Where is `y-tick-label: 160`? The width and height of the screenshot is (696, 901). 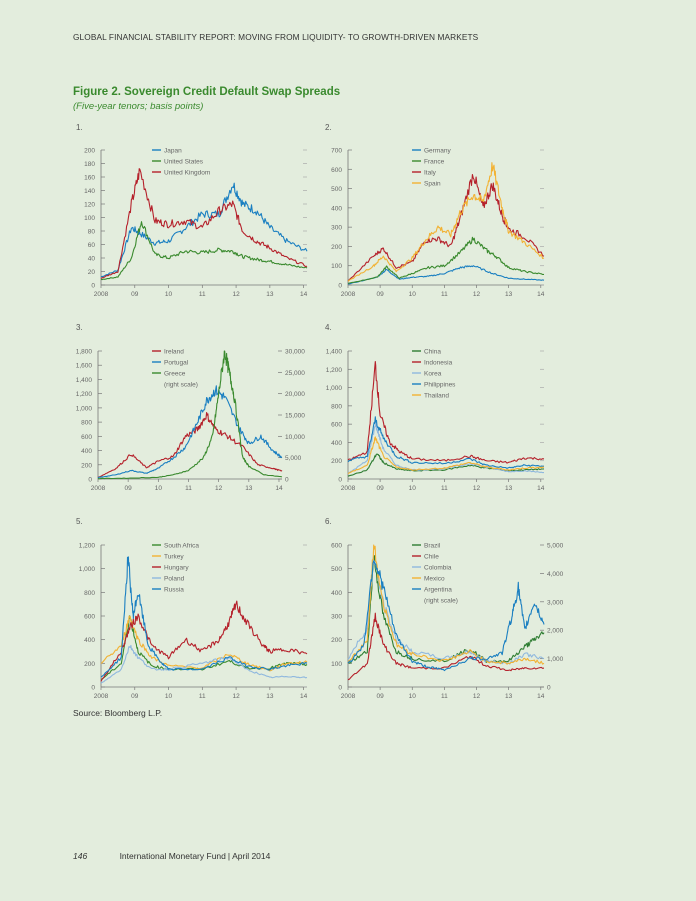
y-tick-label: 160 is located at coordinates (89, 178).